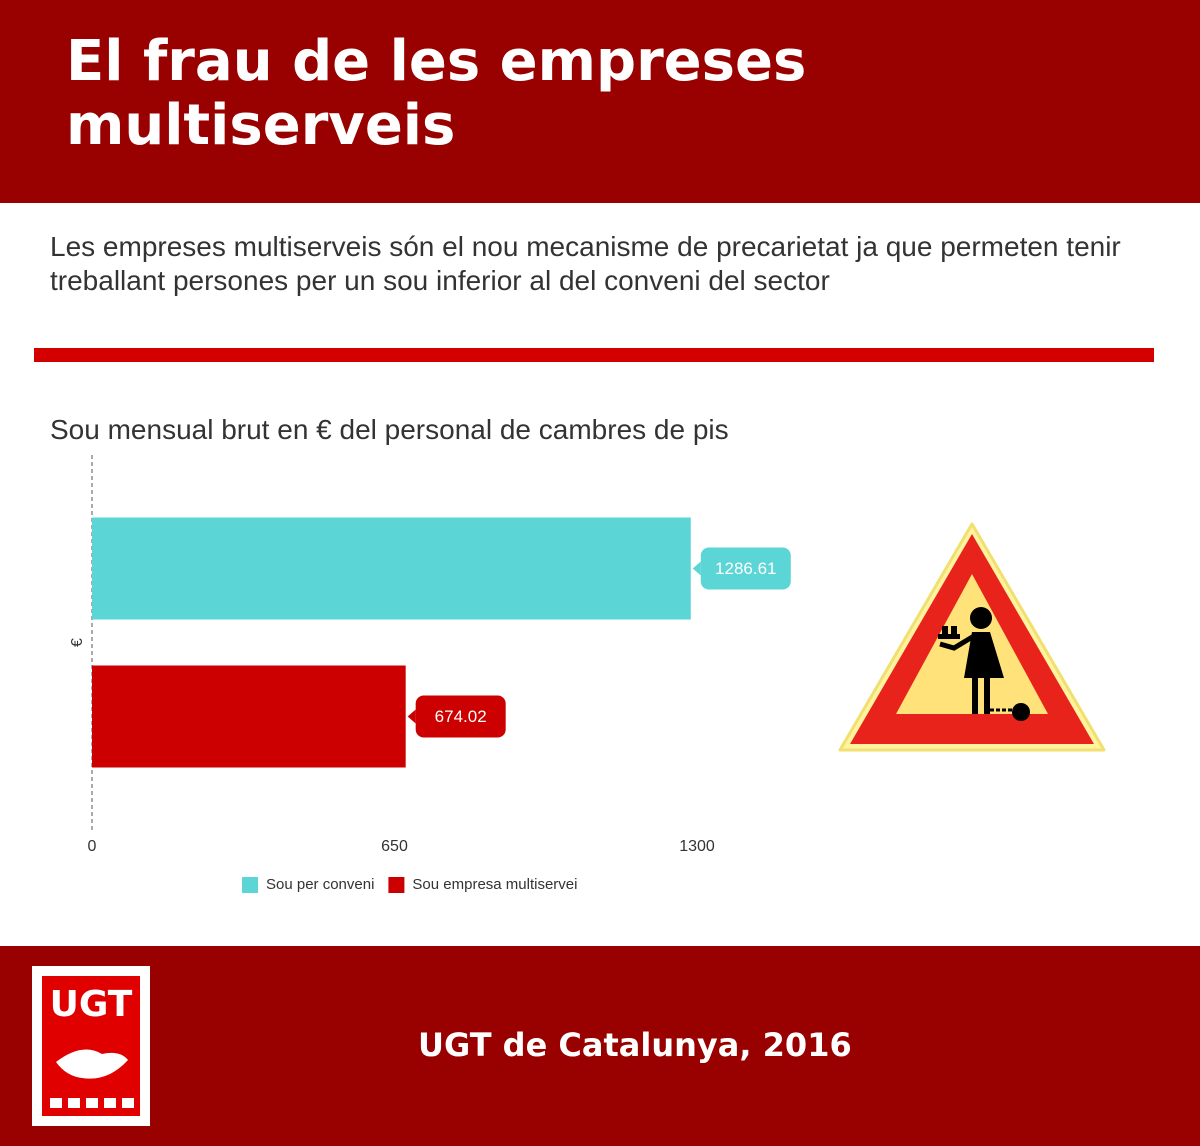  I want to click on value-callout: 1286.61, so click(741, 568).